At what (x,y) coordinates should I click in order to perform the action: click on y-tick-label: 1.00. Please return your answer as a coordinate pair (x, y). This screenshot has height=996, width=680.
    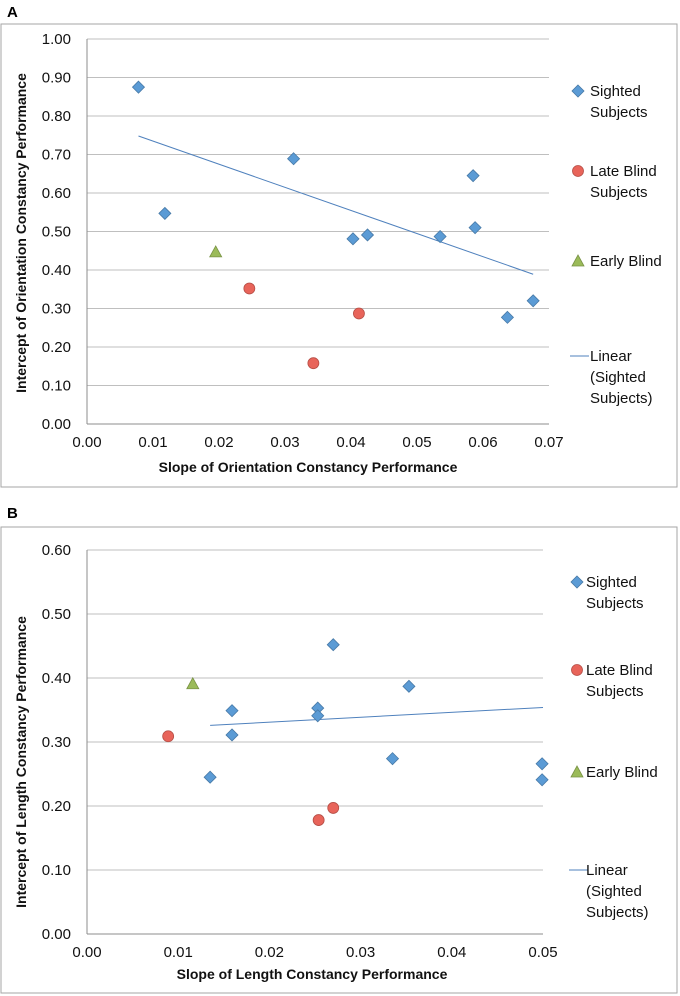
    Looking at the image, I should click on (56, 39).